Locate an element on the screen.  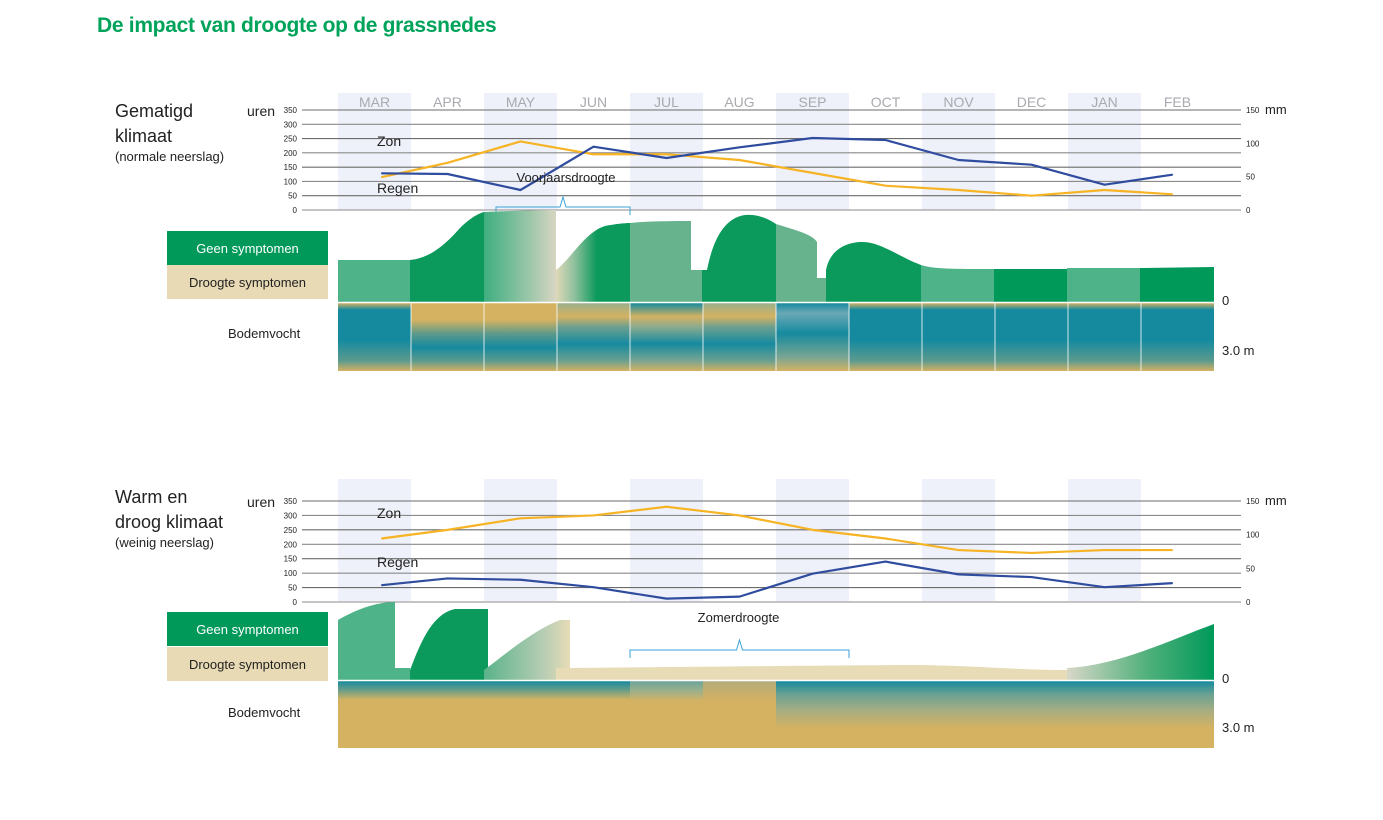
panel-1-grass-areas is located at coordinates (776, 256).